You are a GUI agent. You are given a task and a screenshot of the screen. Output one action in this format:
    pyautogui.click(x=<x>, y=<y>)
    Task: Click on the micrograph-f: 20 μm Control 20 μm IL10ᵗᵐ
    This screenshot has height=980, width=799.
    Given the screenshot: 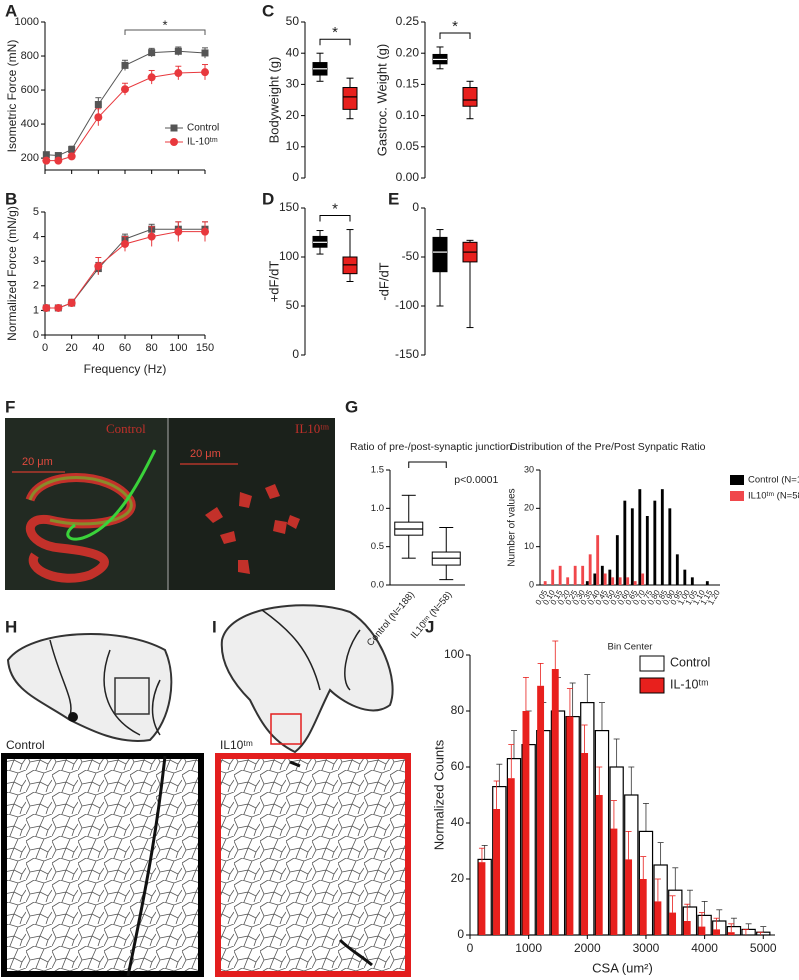 What is the action you would take?
    pyautogui.click(x=170, y=504)
    